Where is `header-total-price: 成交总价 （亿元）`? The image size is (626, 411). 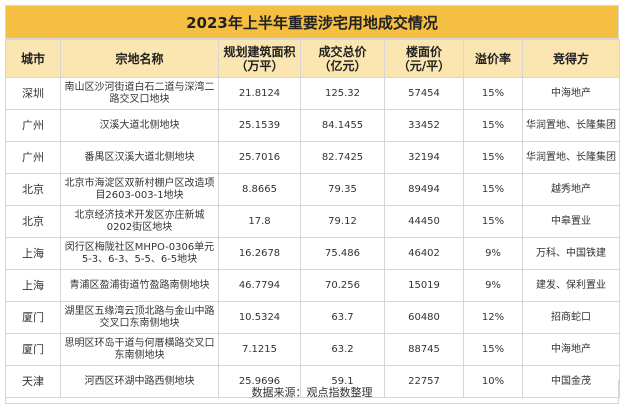
header-total-price: 成交总价 （亿元） is located at coordinates (342, 58).